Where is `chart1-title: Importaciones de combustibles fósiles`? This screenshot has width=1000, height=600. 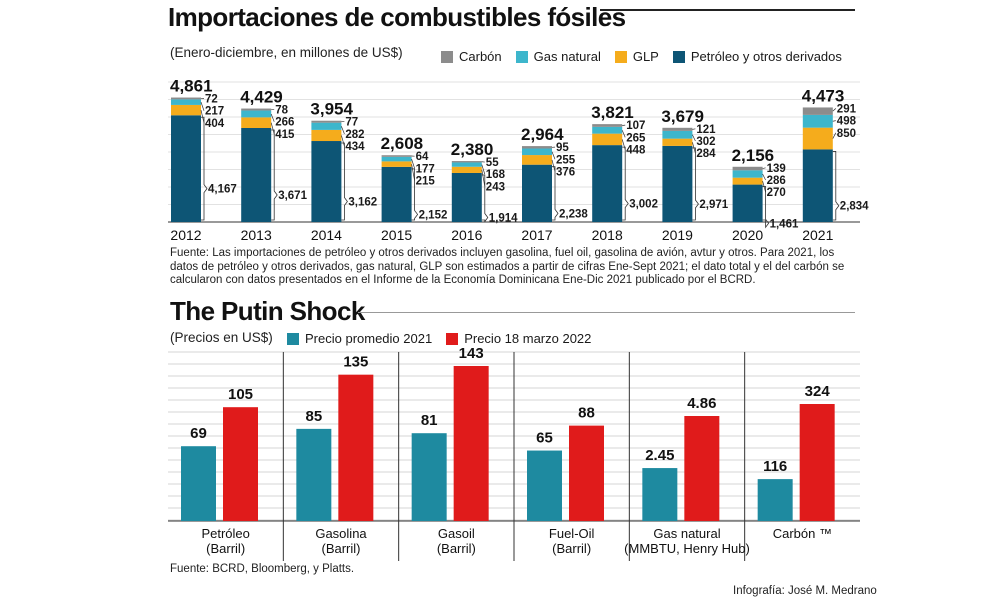
chart1-title: Importaciones de combustibles fósiles is located at coordinates (397, 17).